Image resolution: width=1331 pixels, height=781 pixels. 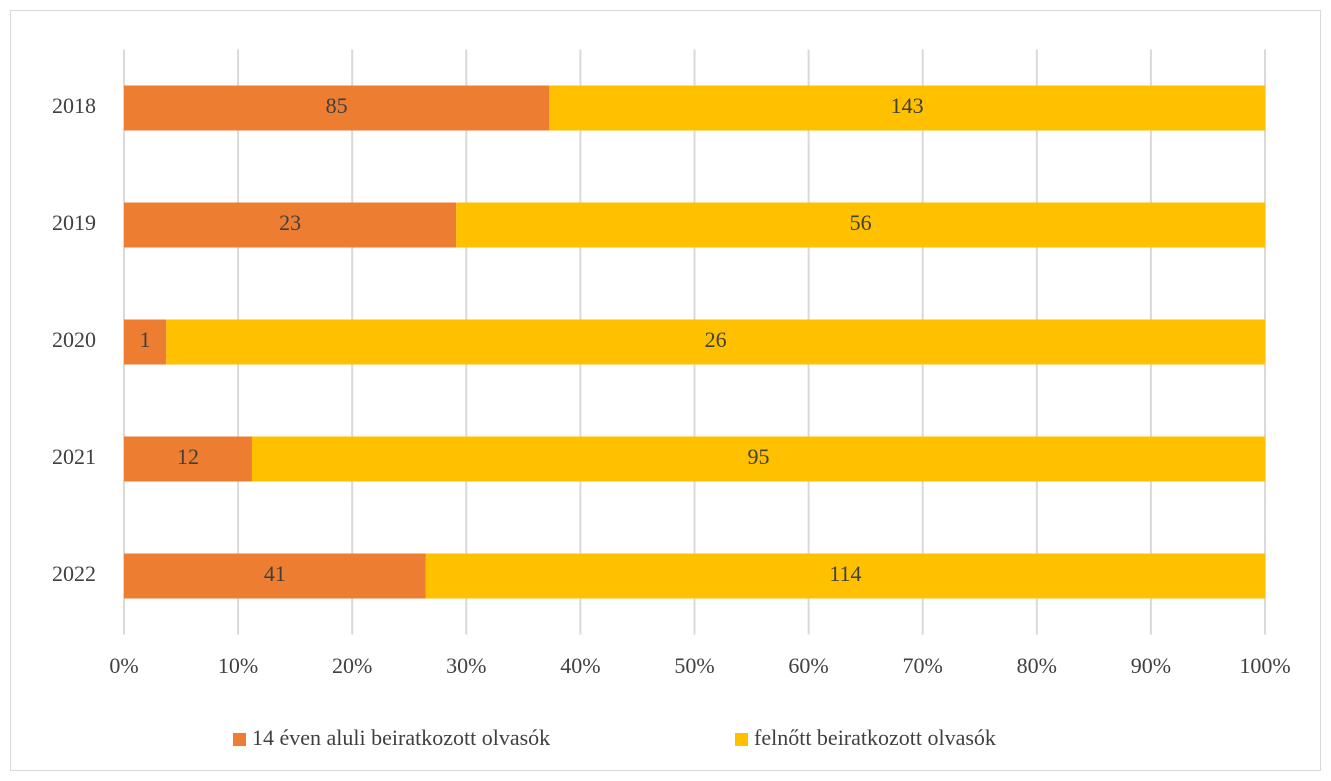 I want to click on y-tick-label: 2019, so click(x=74, y=222).